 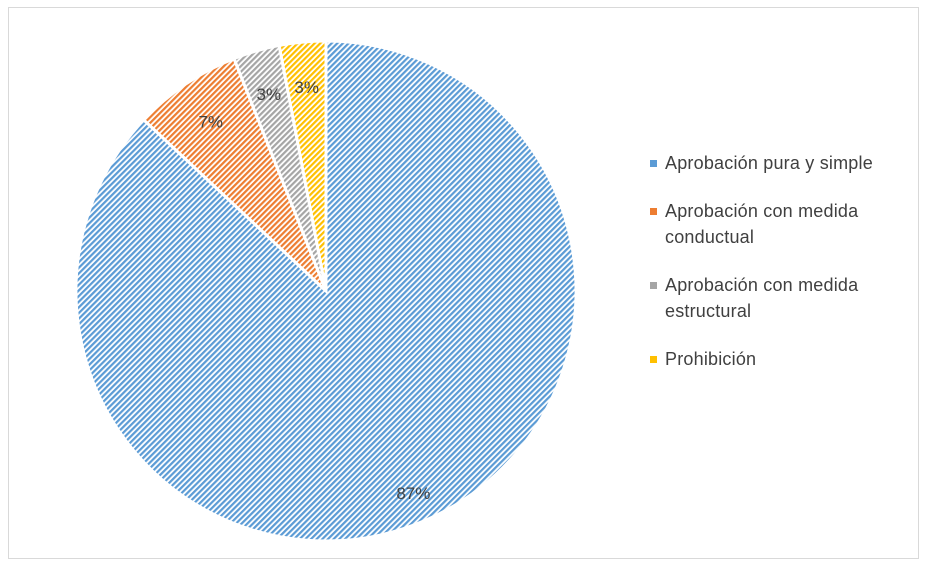 I want to click on legend-label: Prohibición, so click(x=711, y=359).